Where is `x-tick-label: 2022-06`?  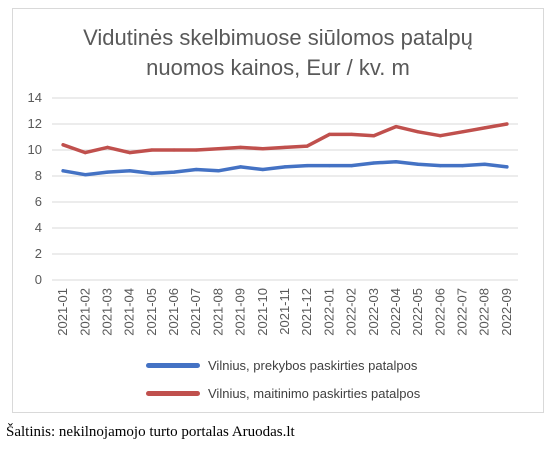 x-tick-label: 2022-06 is located at coordinates (439, 312).